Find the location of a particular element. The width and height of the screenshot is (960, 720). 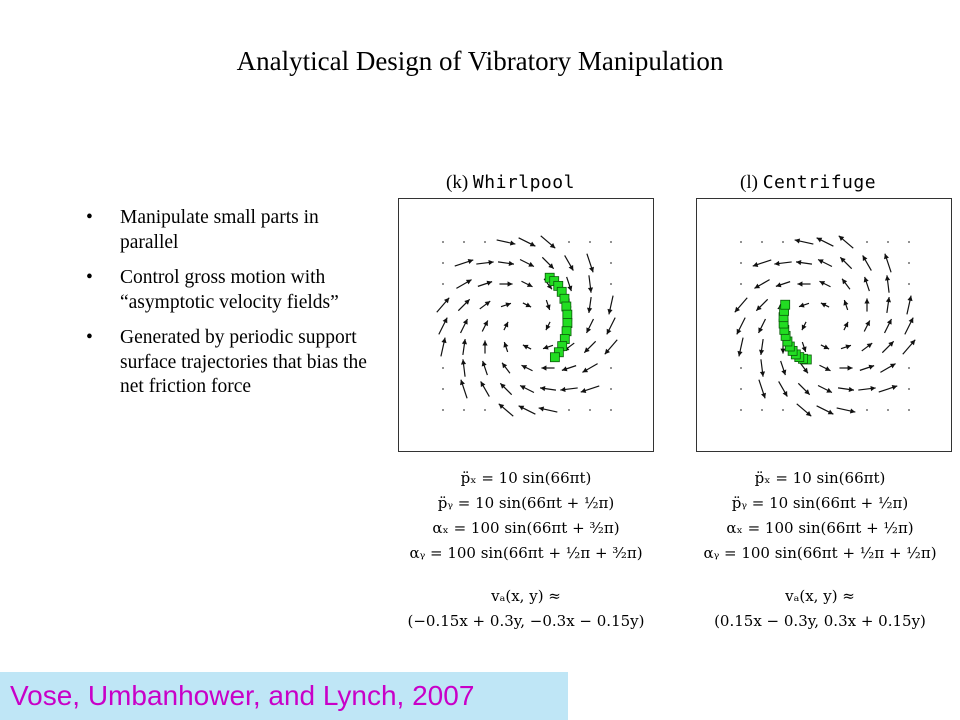

panel-label: (l) is located at coordinates (749, 182).